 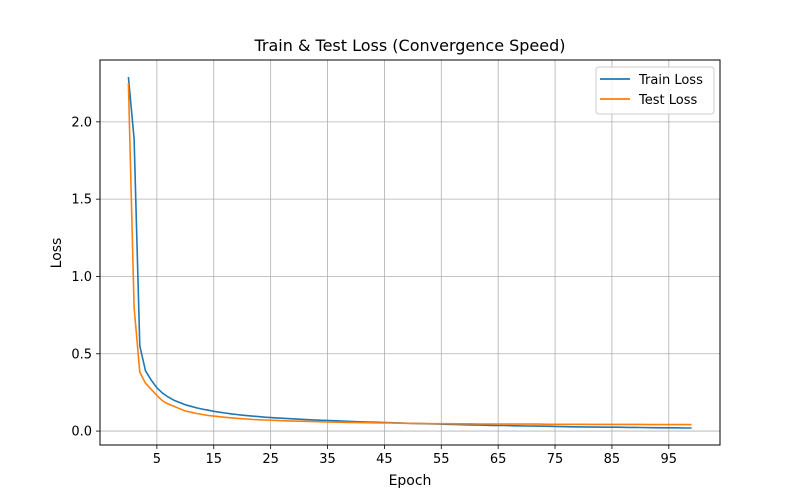 What do you see at coordinates (410, 481) in the screenshot?
I see `x-axis-label: Epoch` at bounding box center [410, 481].